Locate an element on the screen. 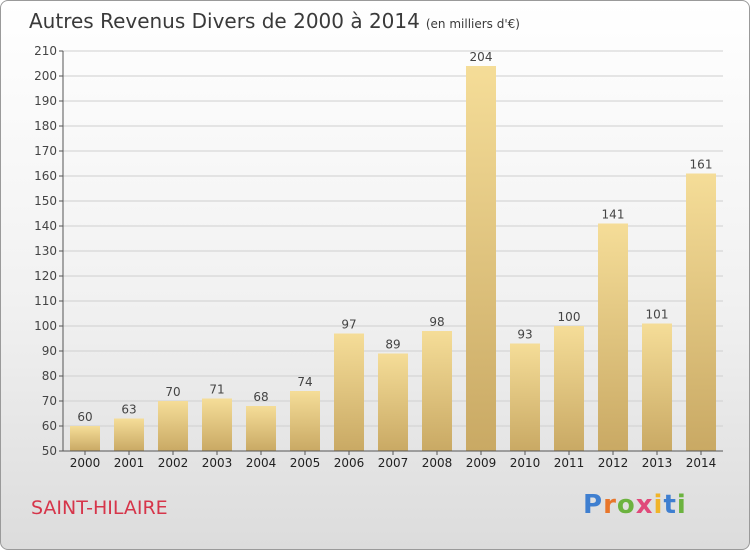 The image size is (750, 550). x-tick-label: 2010 is located at coordinates (525, 463).